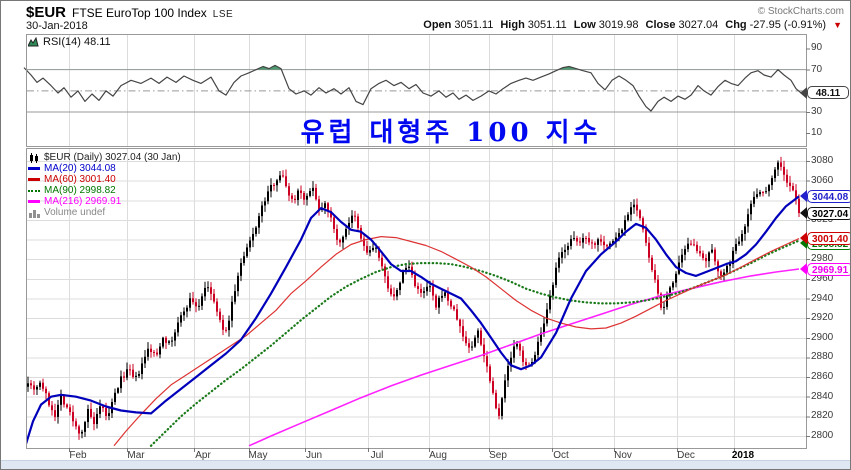  Describe the element at coordinates (437, 25) in the screenshot. I see `open-label: Open` at that location.